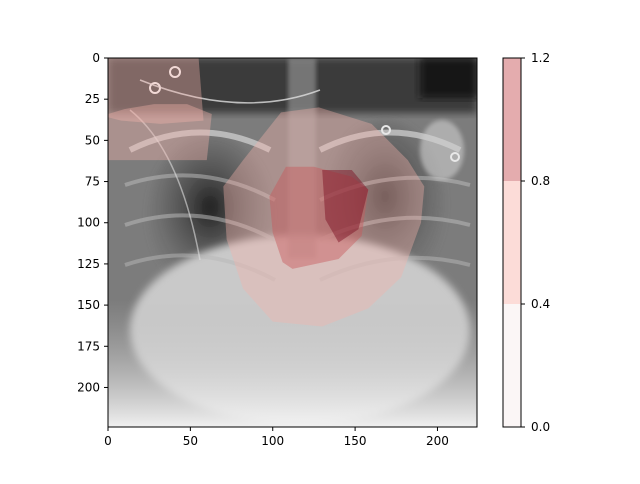  I want to click on y-tick-label: 25, so click(92, 99).